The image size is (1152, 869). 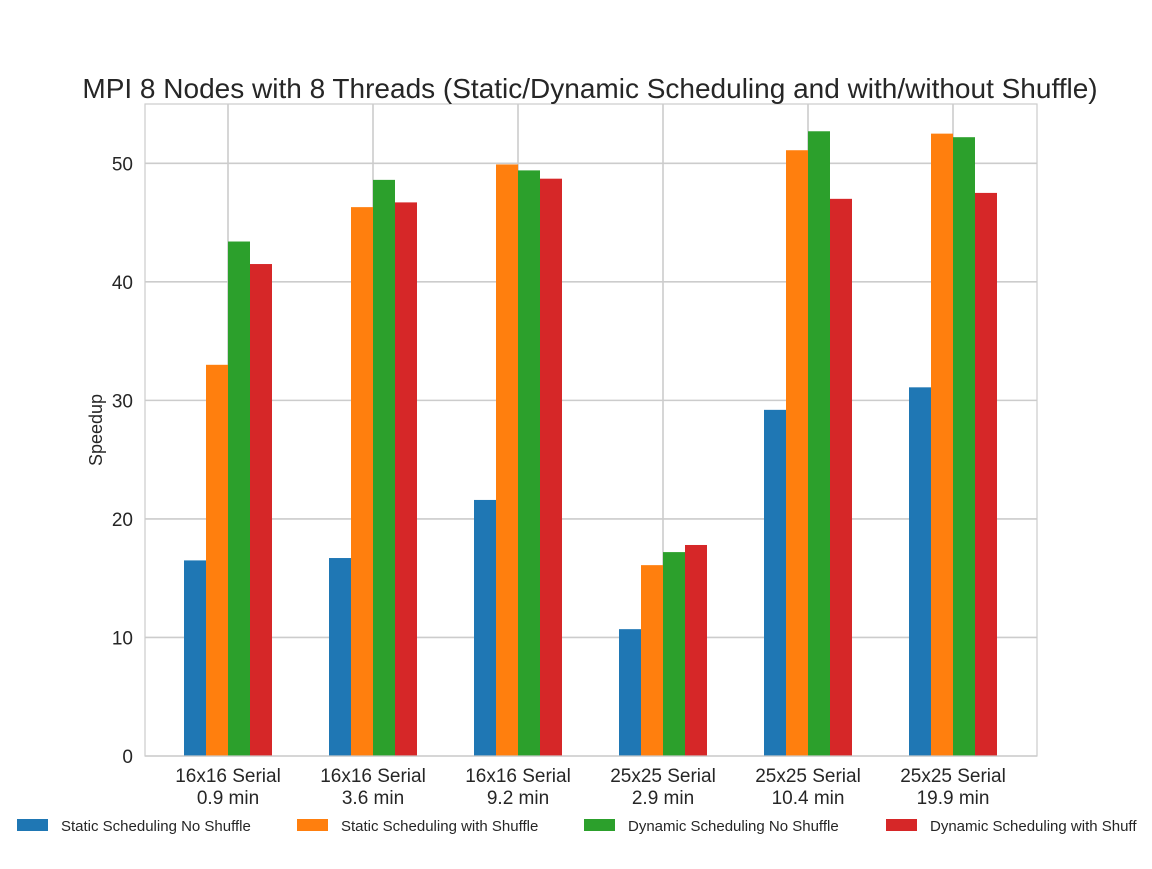 I want to click on x-tick-label: 0.9 min, so click(x=228, y=798).